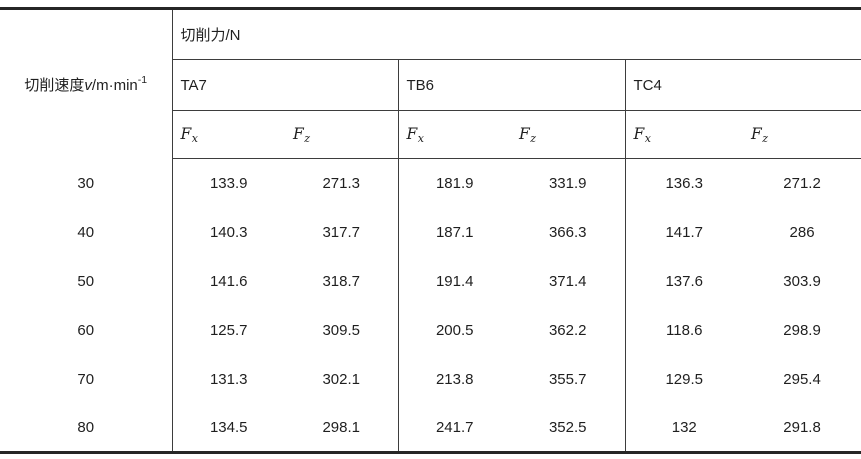  What do you see at coordinates (802, 427) in the screenshot?
I see `value-cell-tc4-fz: 291.8` at bounding box center [802, 427].